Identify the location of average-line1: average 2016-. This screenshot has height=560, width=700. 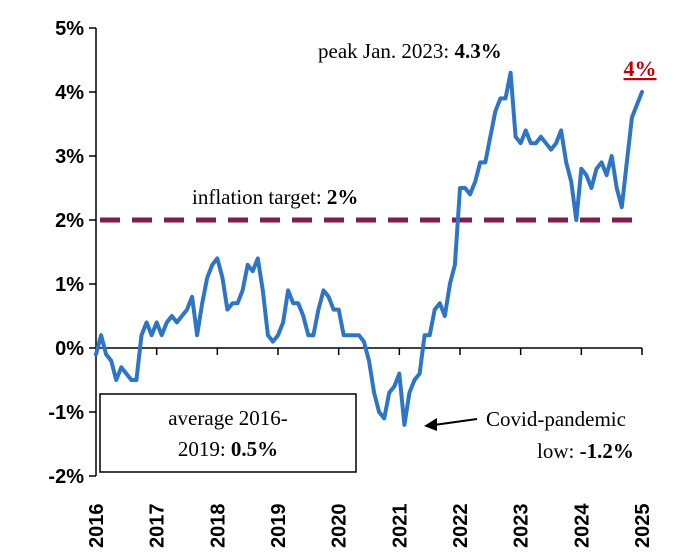
(228, 418).